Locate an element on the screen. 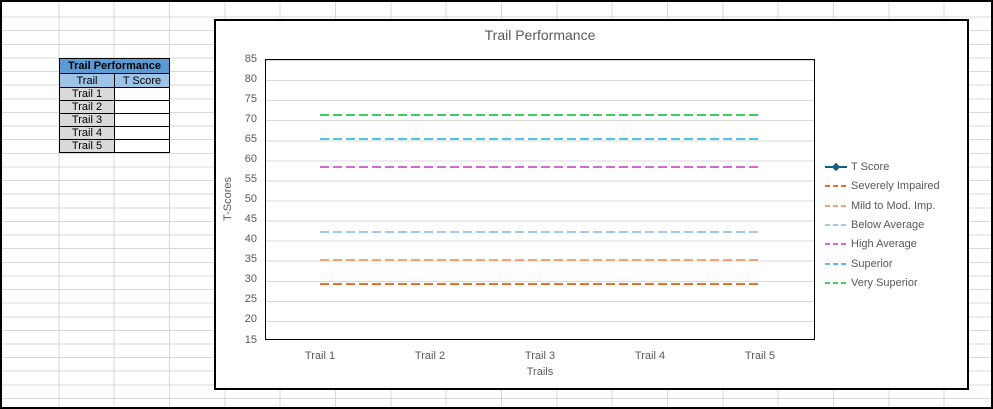 The width and height of the screenshot is (993, 409). legend-item: T Score is located at coordinates (857, 167).